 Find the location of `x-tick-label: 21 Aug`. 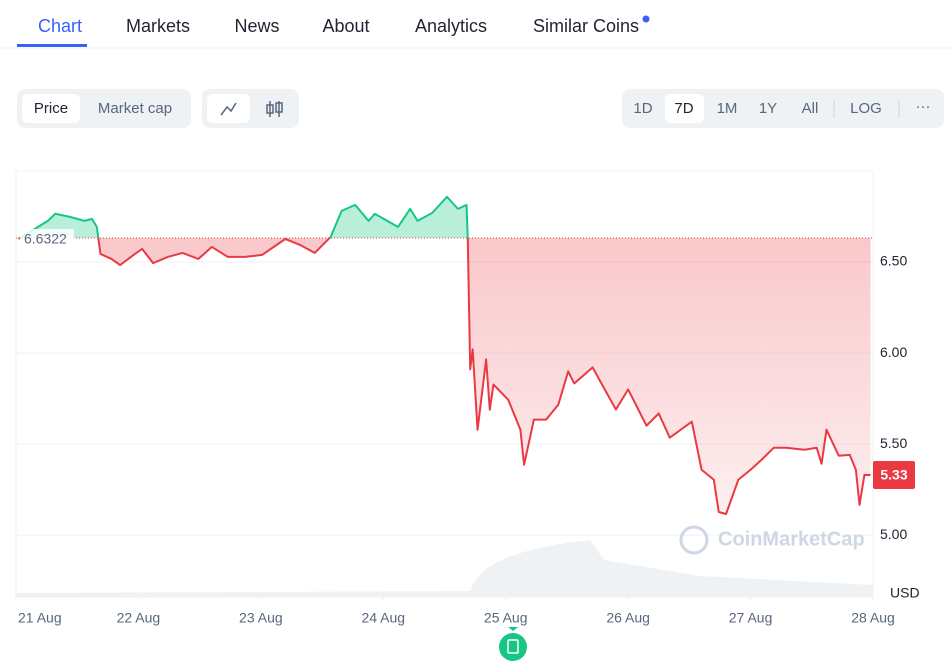

x-tick-label: 21 Aug is located at coordinates (40, 618).